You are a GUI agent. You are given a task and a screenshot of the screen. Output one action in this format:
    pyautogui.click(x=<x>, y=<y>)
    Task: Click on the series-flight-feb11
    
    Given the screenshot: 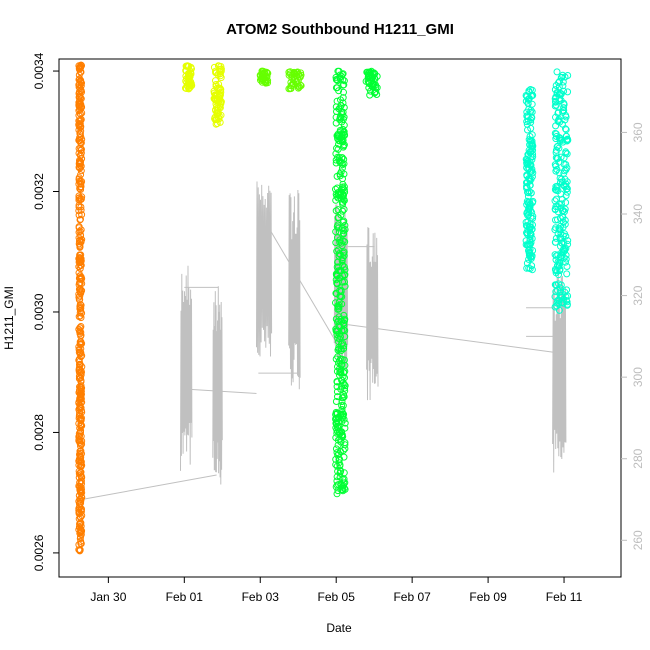 What is the action you would take?
    pyautogui.click(x=561, y=191)
    